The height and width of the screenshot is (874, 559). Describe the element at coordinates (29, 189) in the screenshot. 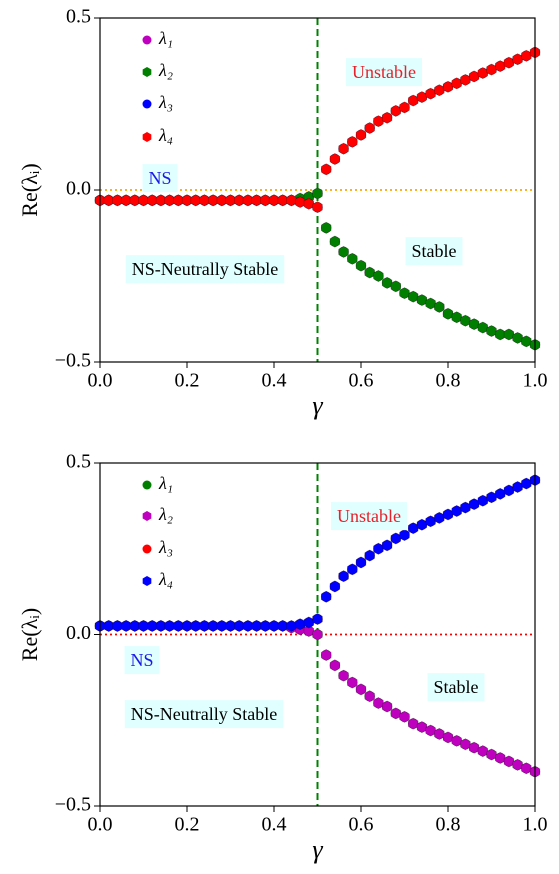

I see `y-axis-label: Re(λᵢ)` at that location.